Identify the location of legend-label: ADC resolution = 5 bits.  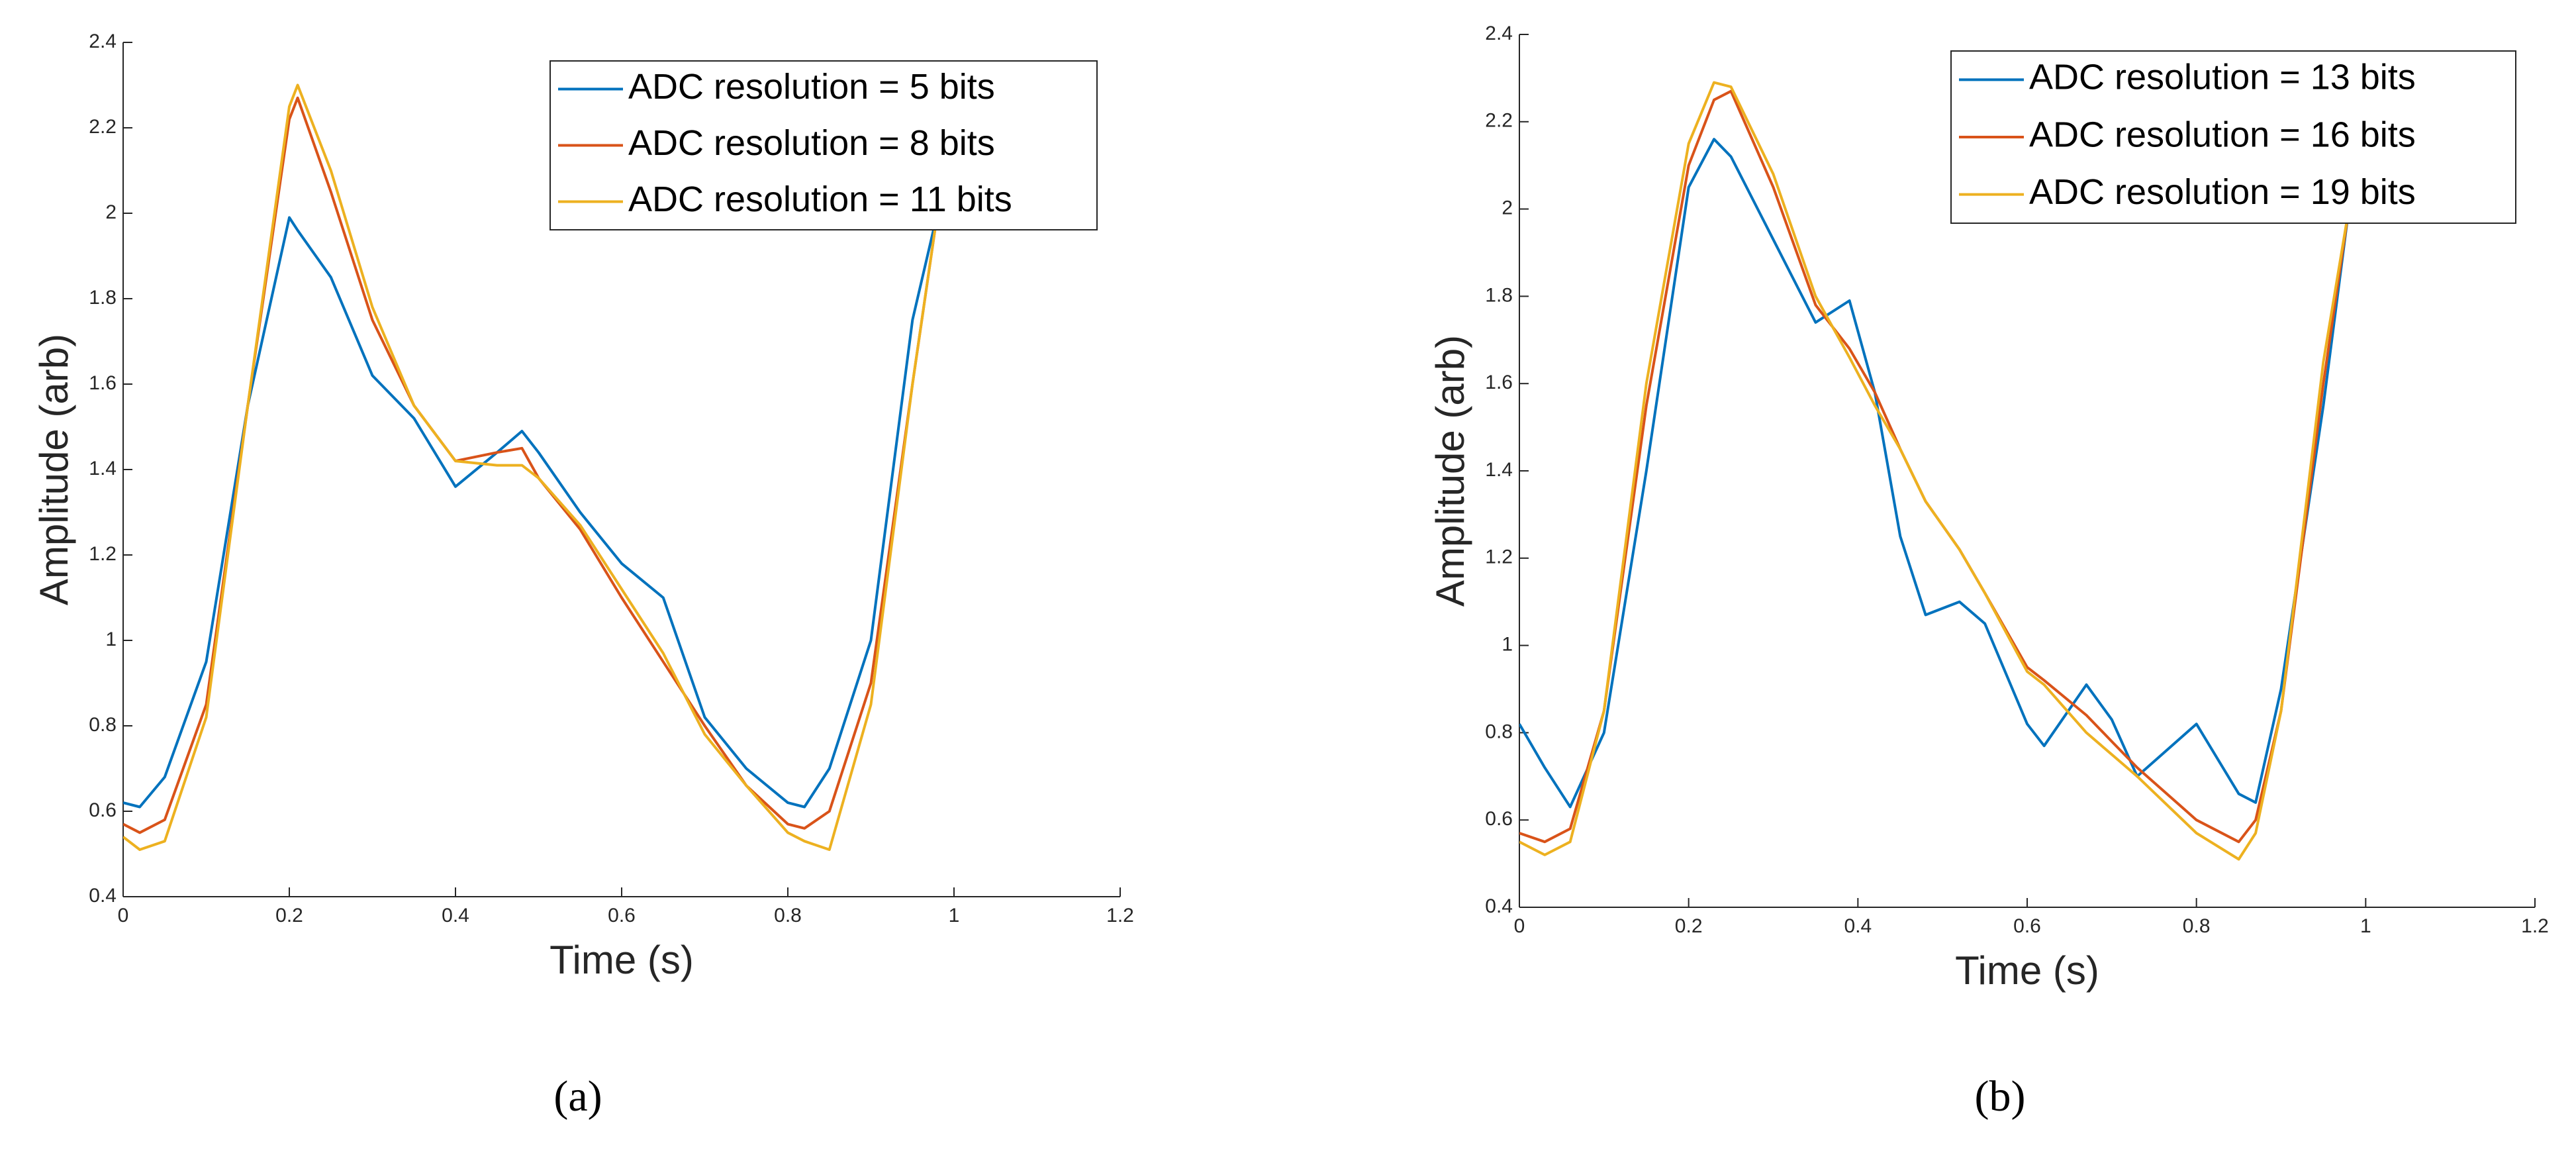
(811, 87).